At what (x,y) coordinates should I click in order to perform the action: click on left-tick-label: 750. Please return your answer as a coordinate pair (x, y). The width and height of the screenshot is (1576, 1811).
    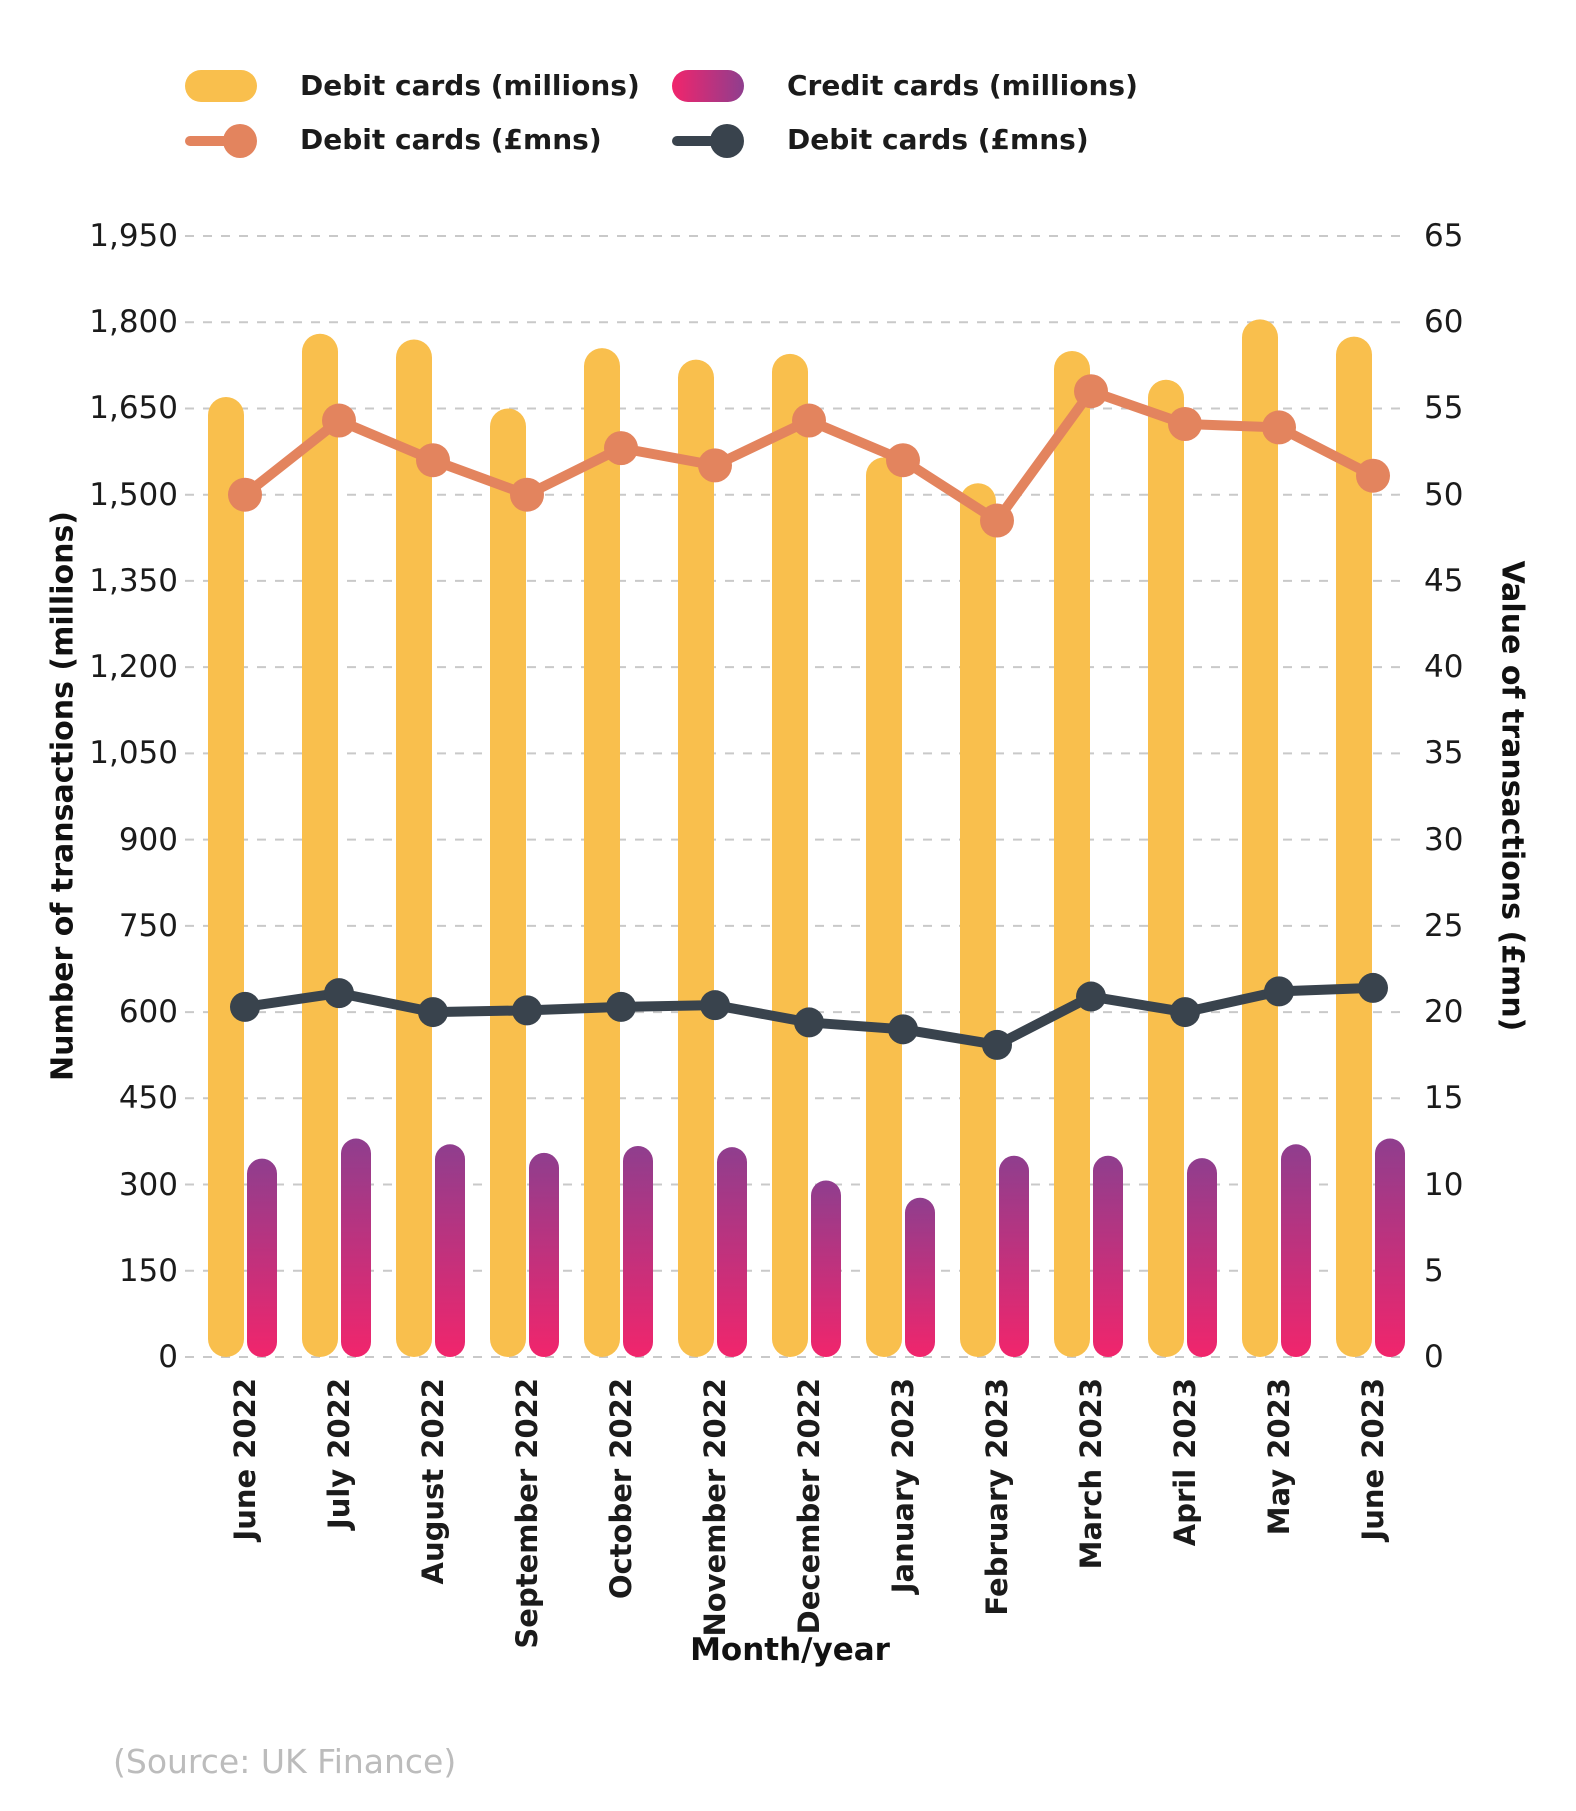
    Looking at the image, I should click on (148, 925).